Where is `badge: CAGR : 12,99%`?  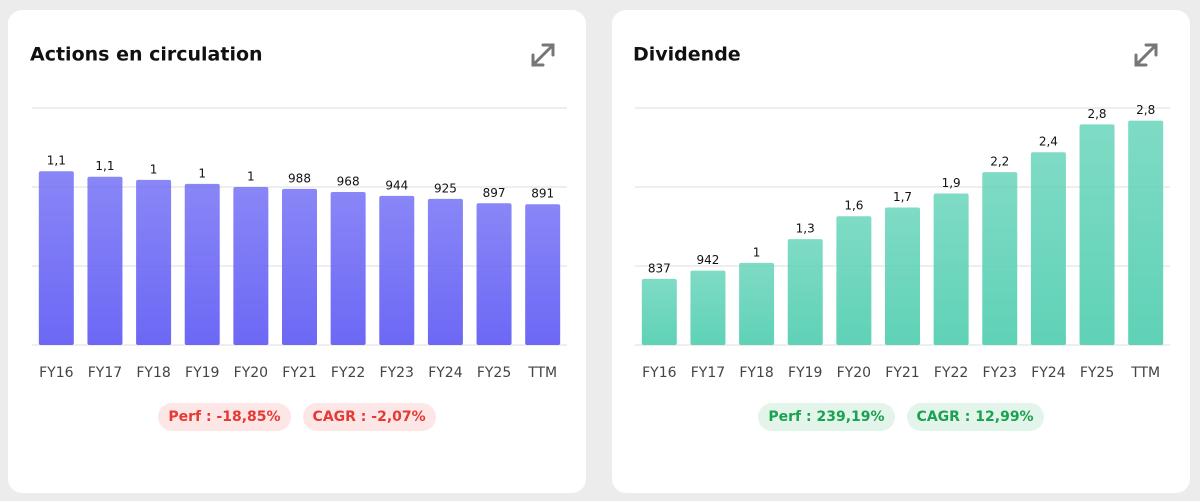
badge: CAGR : 12,99% is located at coordinates (975, 417).